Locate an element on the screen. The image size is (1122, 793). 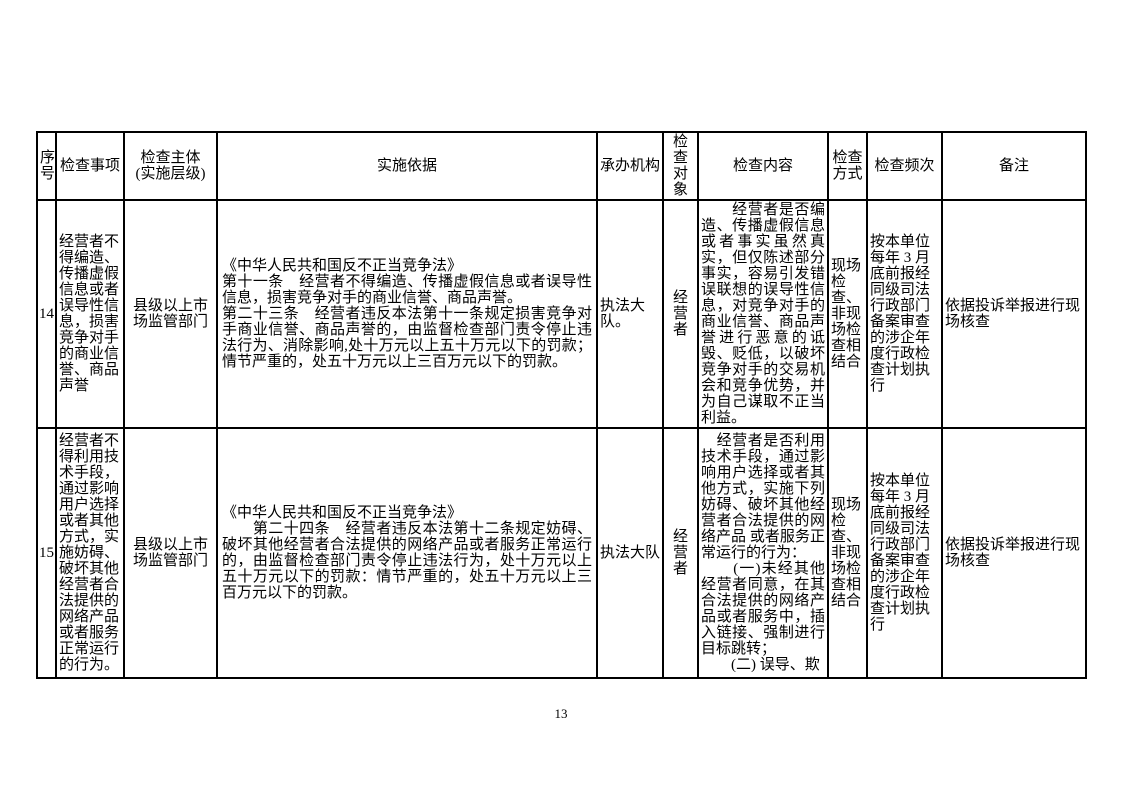
col-header-subject: 检查主体 (实施层级) is located at coordinates (170, 166).